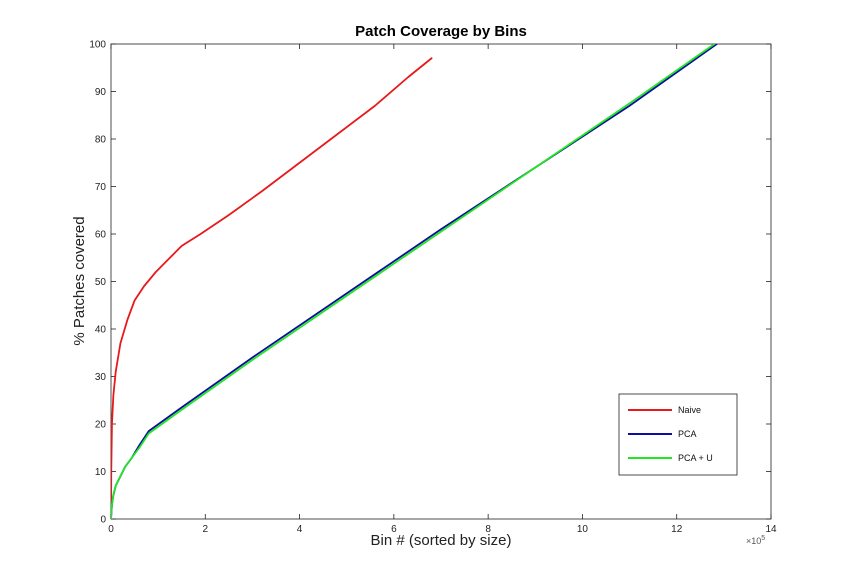  I want to click on x-axis-multiplier: ×10⁵, so click(755, 540).